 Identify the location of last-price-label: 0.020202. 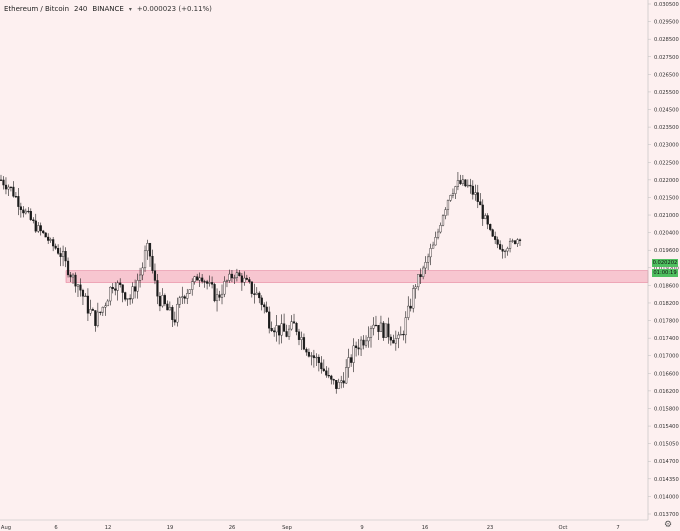
(665, 263).